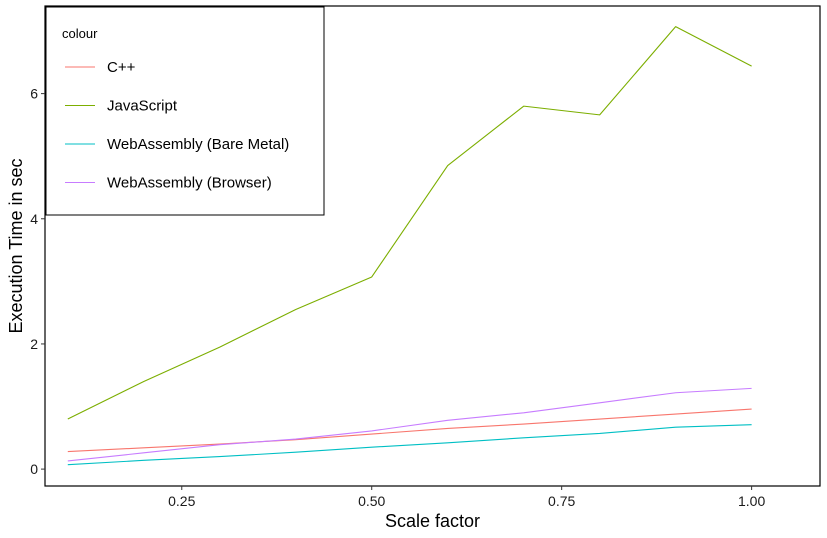 The height and width of the screenshot is (538, 827). What do you see at coordinates (198, 144) in the screenshot?
I see `legend-label-3: WebAssembly (Bare Metal)` at bounding box center [198, 144].